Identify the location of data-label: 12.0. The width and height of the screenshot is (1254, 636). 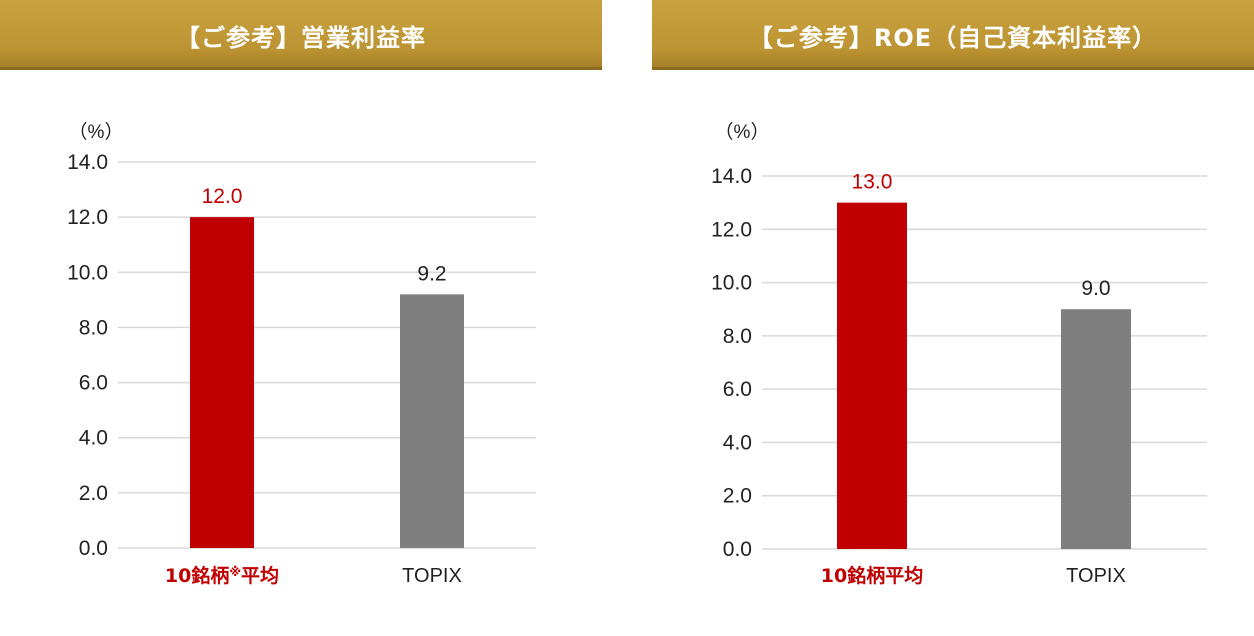
(222, 196).